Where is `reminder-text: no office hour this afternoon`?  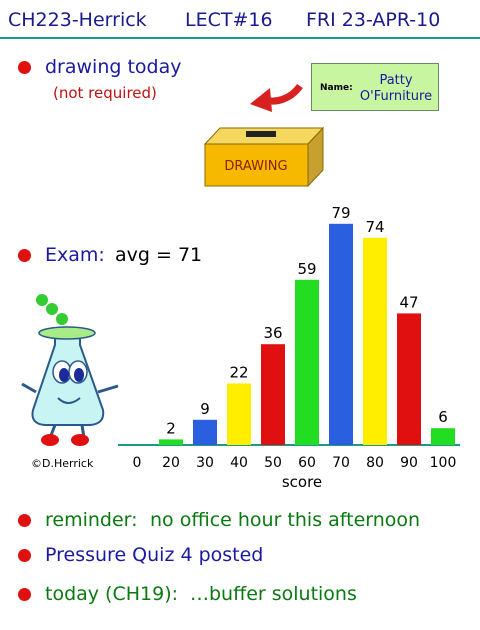 reminder-text: no office hour this afternoon is located at coordinates (285, 520).